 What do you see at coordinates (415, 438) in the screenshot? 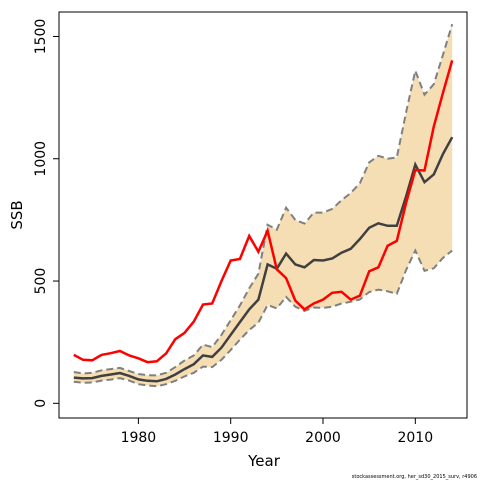
I see `x-tick-label: 2010` at bounding box center [415, 438].